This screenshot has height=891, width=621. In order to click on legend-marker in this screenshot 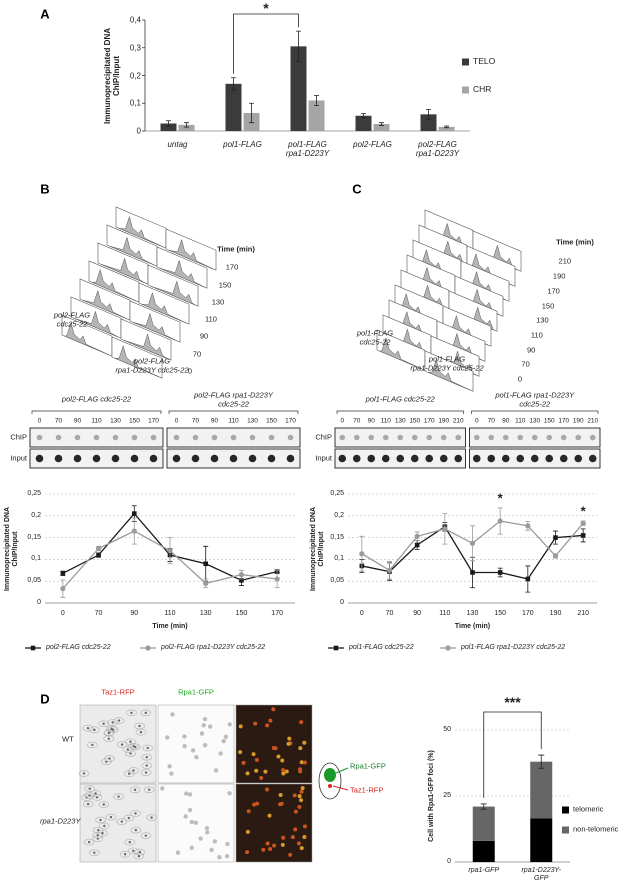, I will do `click(448, 648)`.